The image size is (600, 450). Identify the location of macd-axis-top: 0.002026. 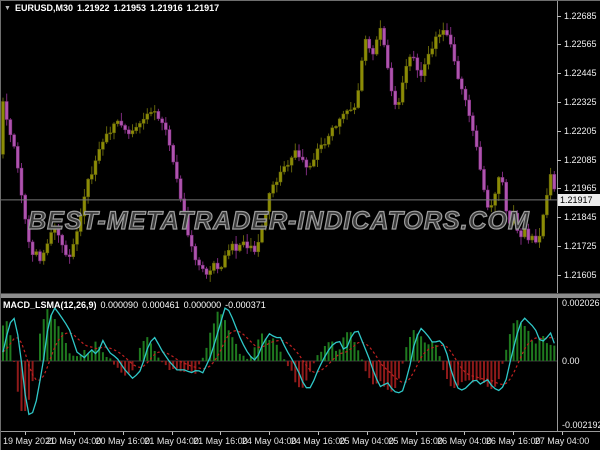
(581, 303).